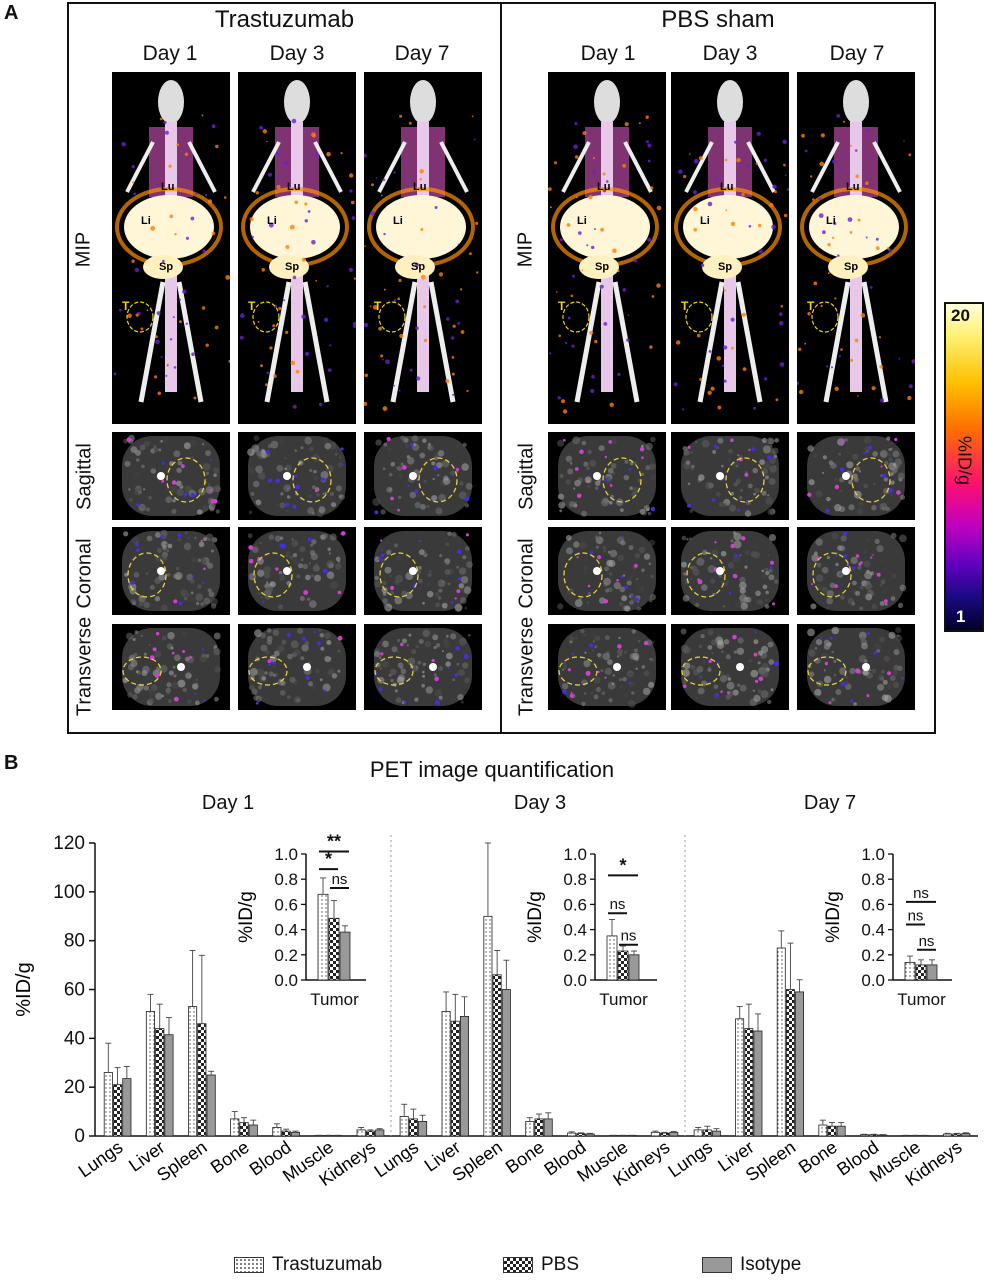 This screenshot has height=1280, width=984. What do you see at coordinates (730, 53) in the screenshot?
I see `day-label: Day 3` at bounding box center [730, 53].